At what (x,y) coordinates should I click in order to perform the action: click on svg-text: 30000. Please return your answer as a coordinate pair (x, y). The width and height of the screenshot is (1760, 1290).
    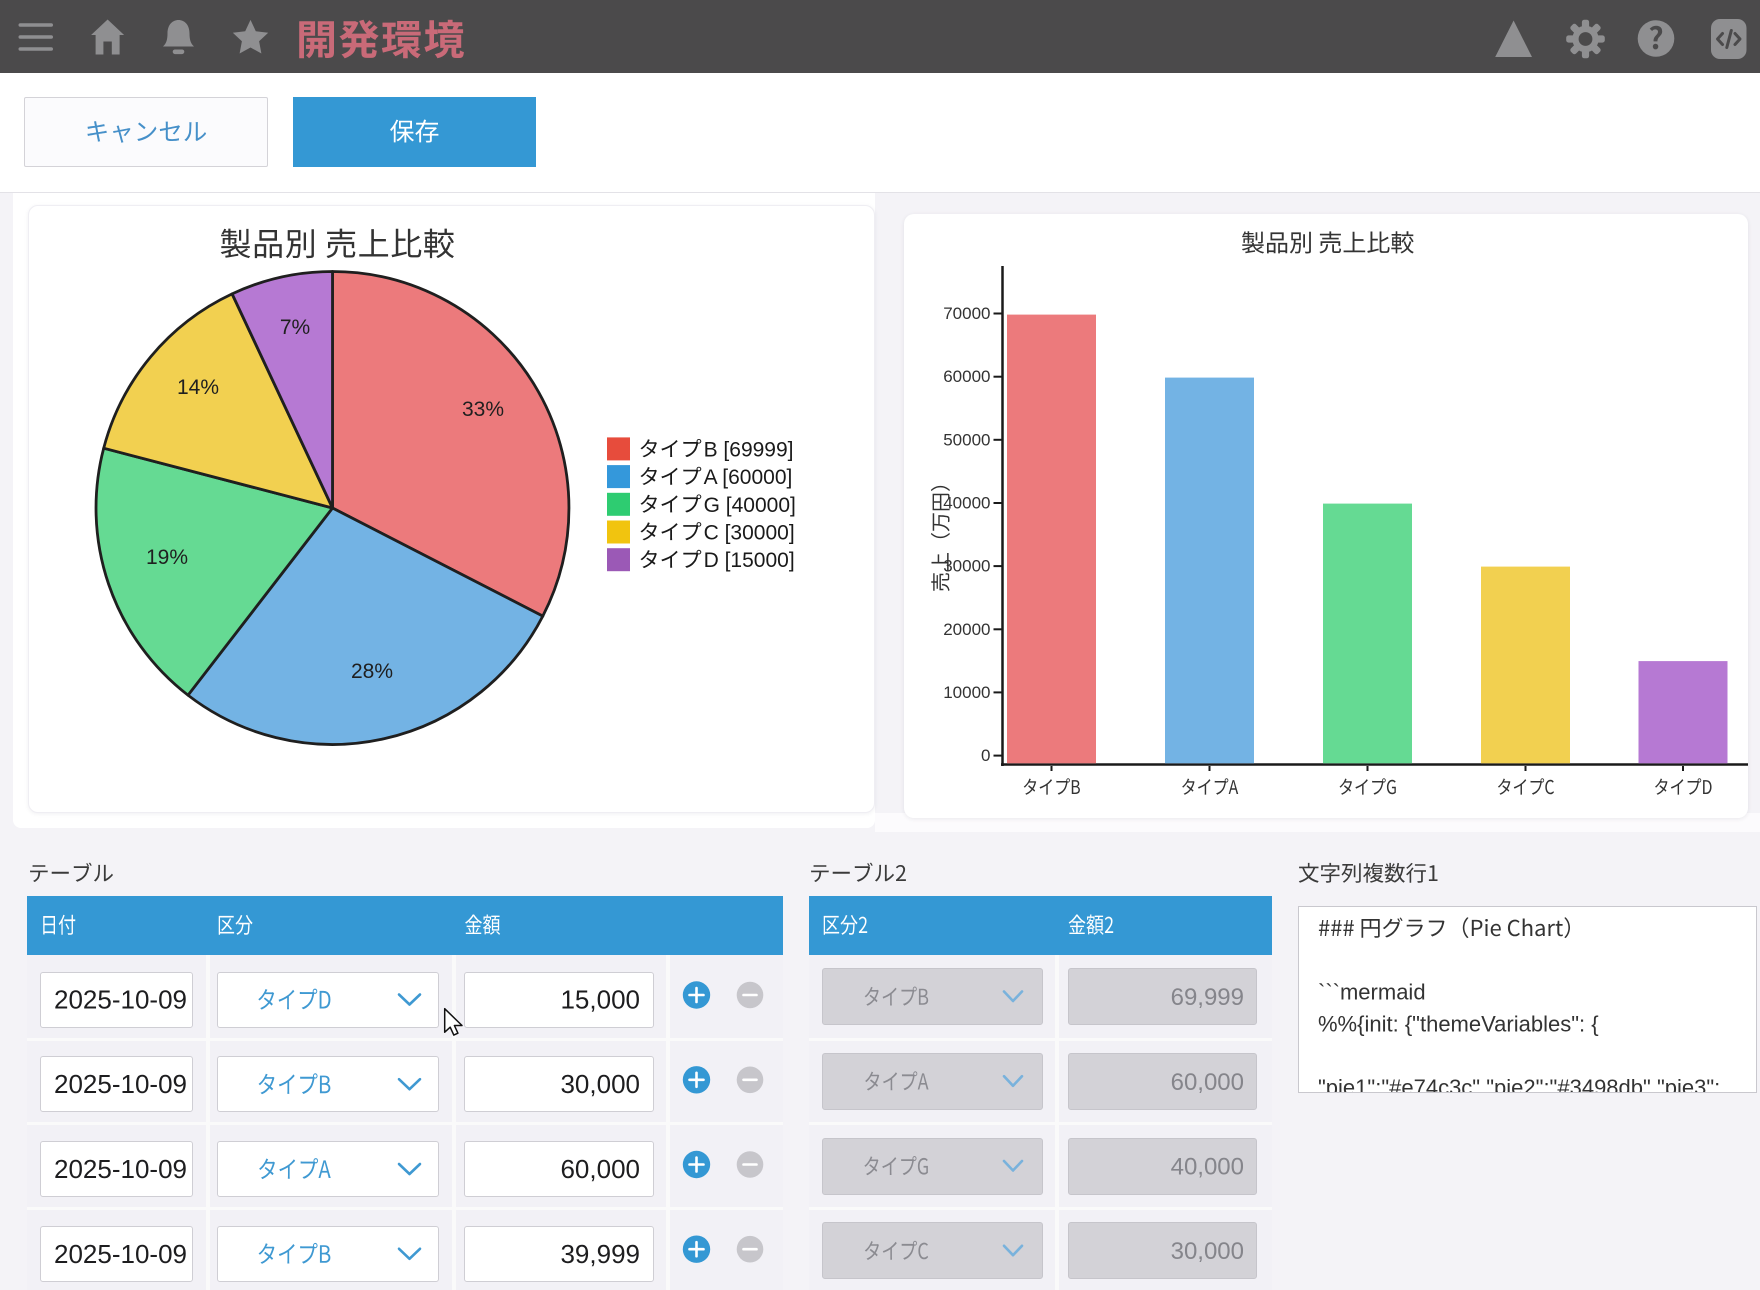
    Looking at the image, I should click on (966, 566).